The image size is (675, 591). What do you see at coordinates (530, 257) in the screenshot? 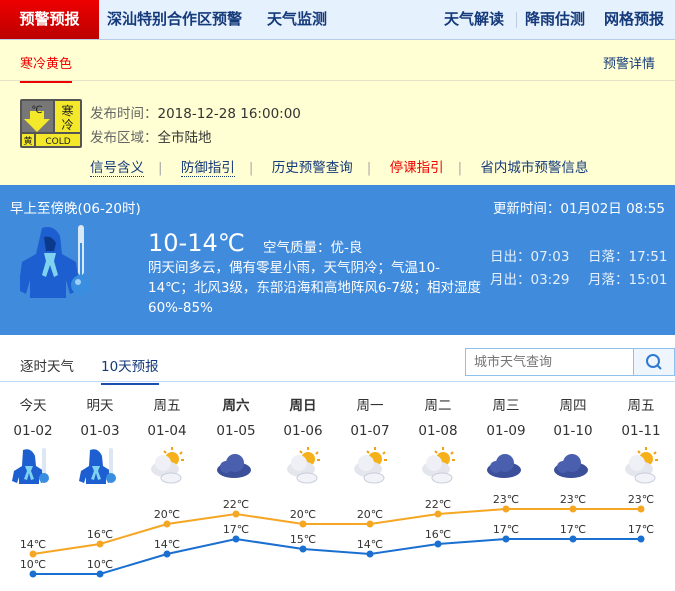
I see `sunrise: 日出：07:03` at bounding box center [530, 257].